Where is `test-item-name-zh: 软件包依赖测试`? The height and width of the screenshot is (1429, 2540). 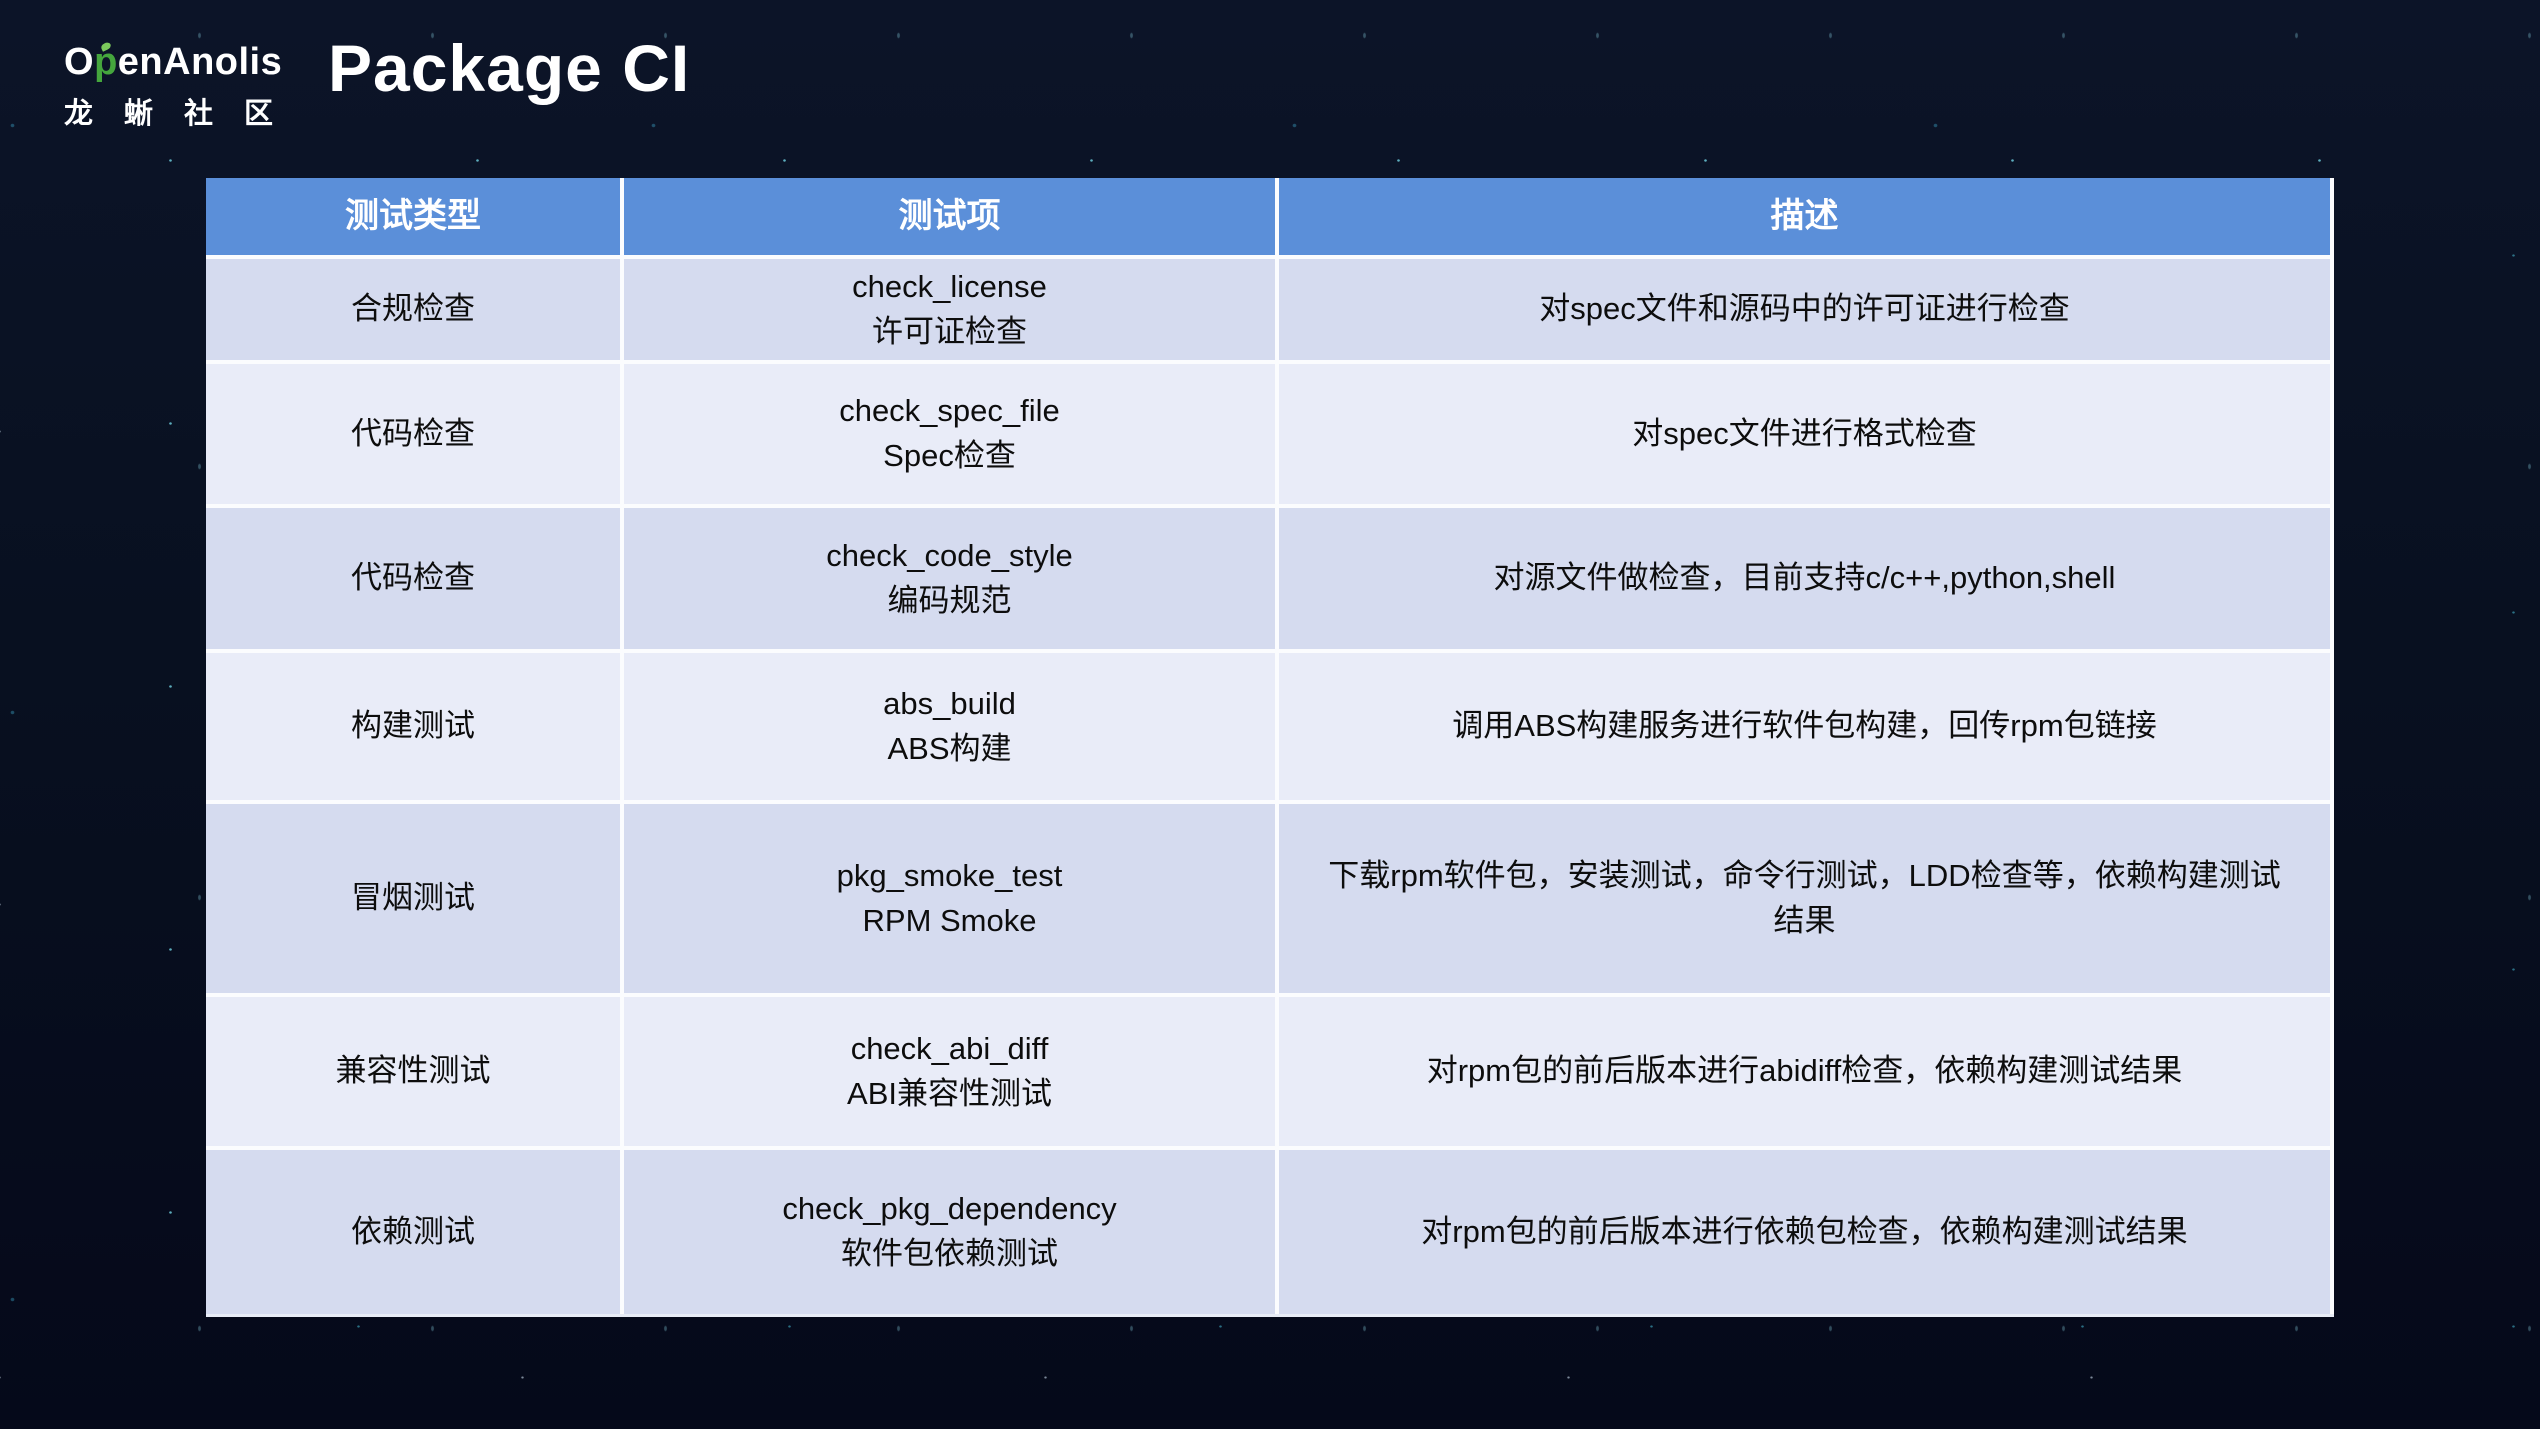 test-item-name-zh: 软件包依赖测试 is located at coordinates (949, 1253).